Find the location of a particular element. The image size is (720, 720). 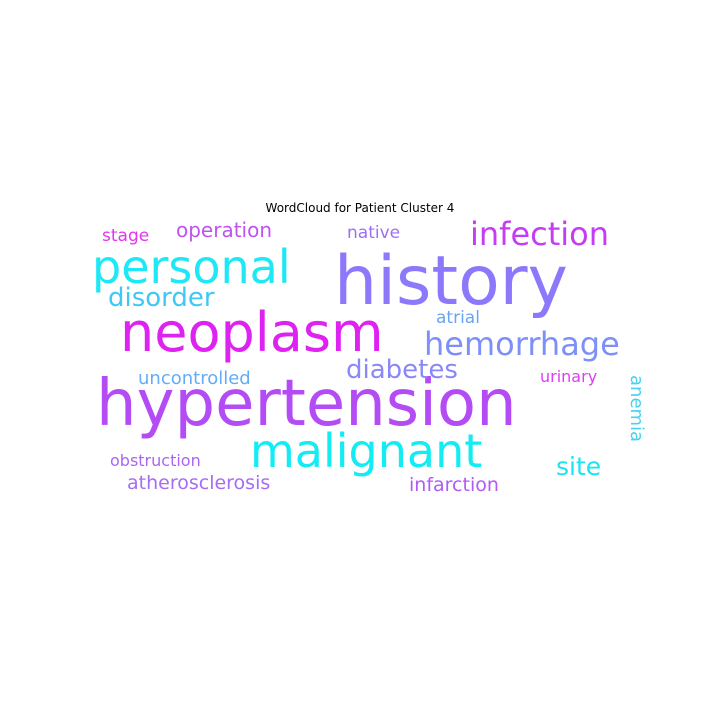

word-anemia: anemia is located at coordinates (636, 409).